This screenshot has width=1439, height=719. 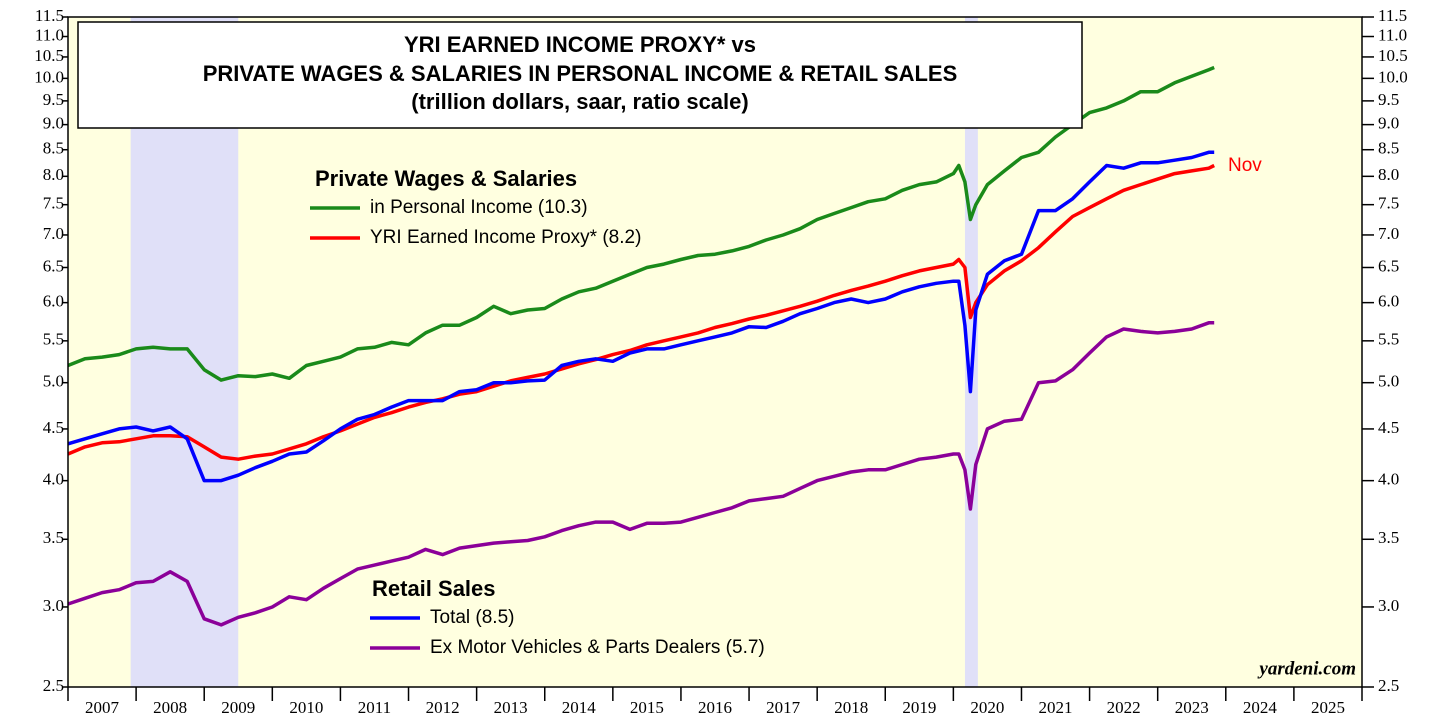 What do you see at coordinates (1393, 55) in the screenshot?
I see `y2-tick-label: 10.5` at bounding box center [1393, 55].